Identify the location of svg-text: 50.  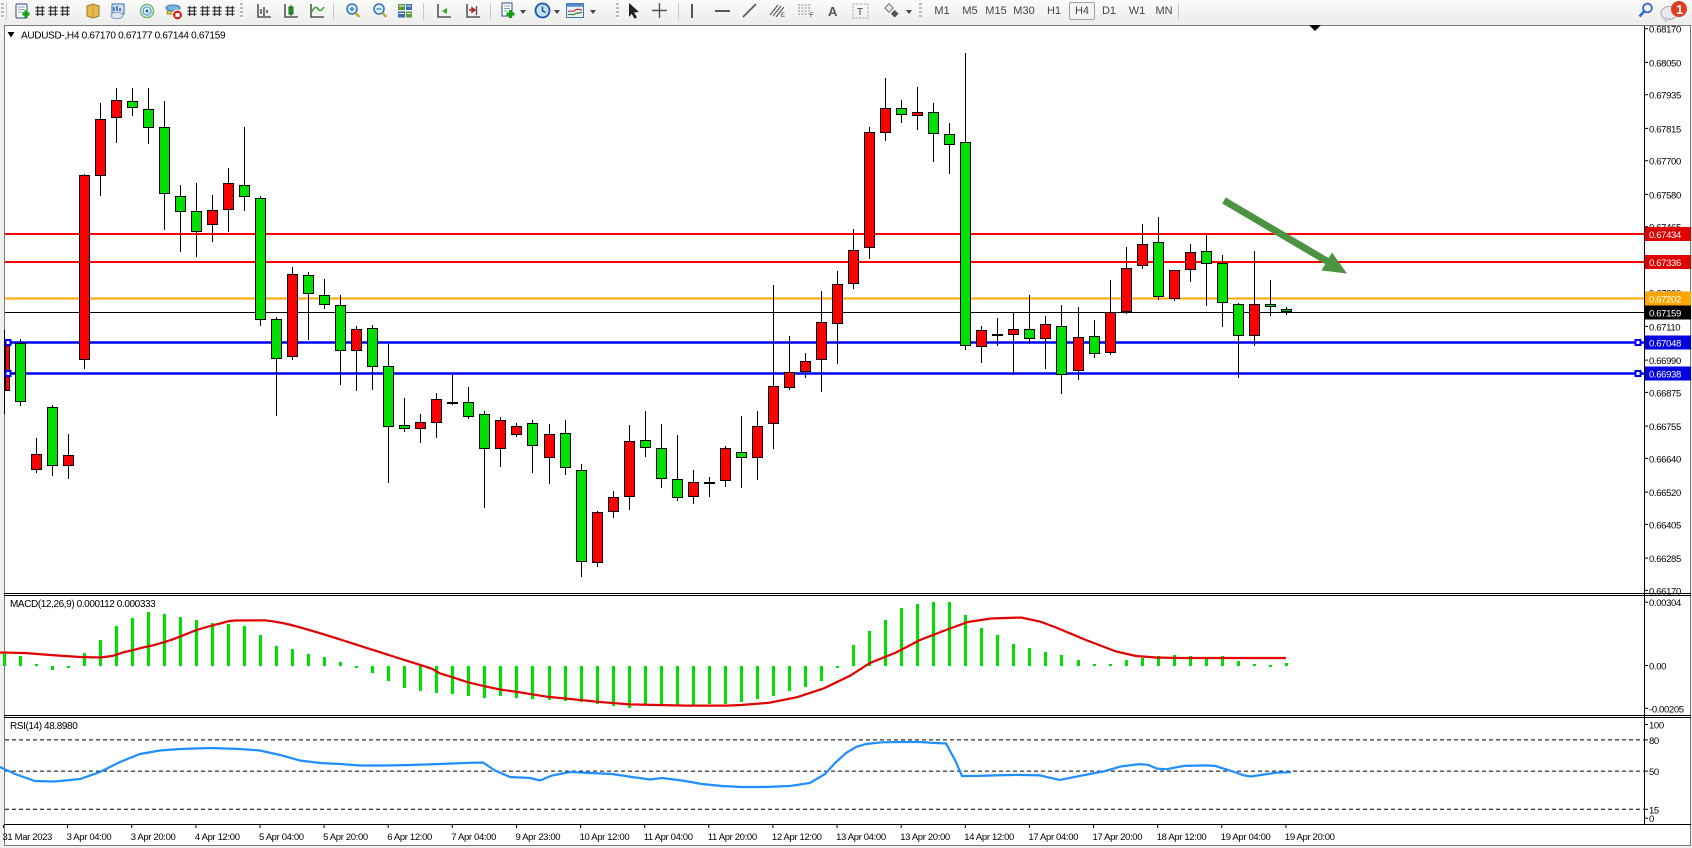
(1654, 772).